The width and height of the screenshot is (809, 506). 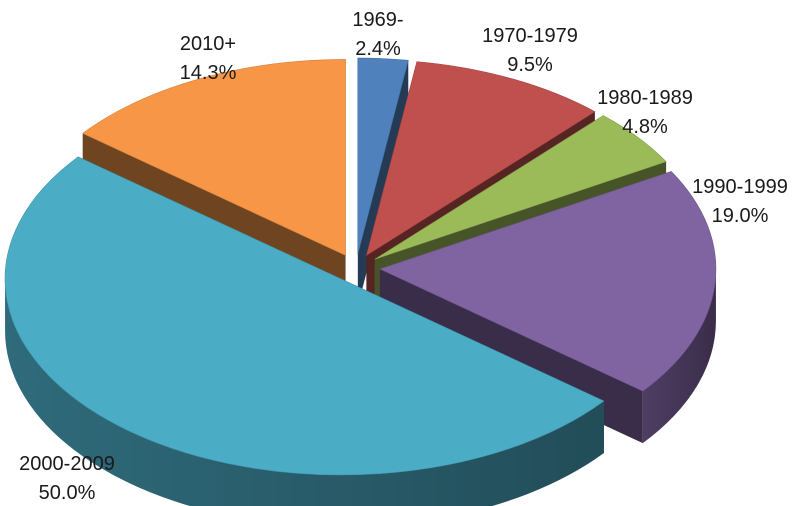 What do you see at coordinates (530, 65) in the screenshot?
I see `slice-percent: 9.5%` at bounding box center [530, 65].